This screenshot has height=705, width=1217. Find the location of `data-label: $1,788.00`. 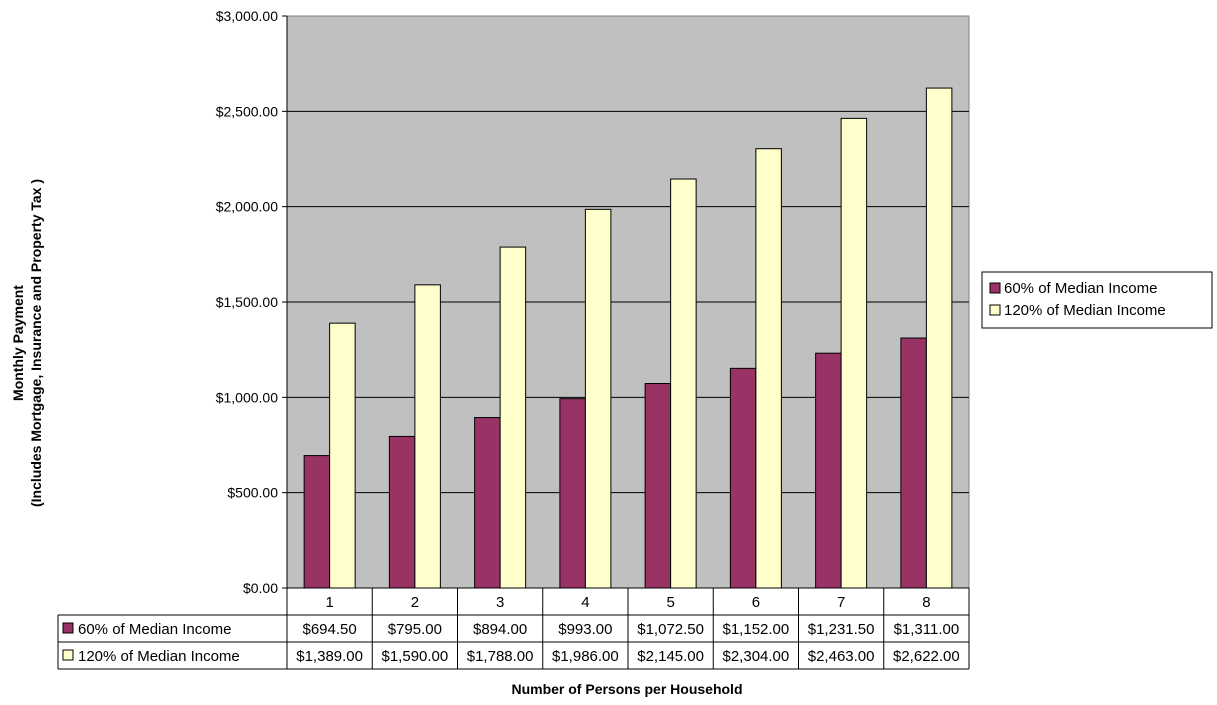

data-label: $1,788.00 is located at coordinates (500, 656).